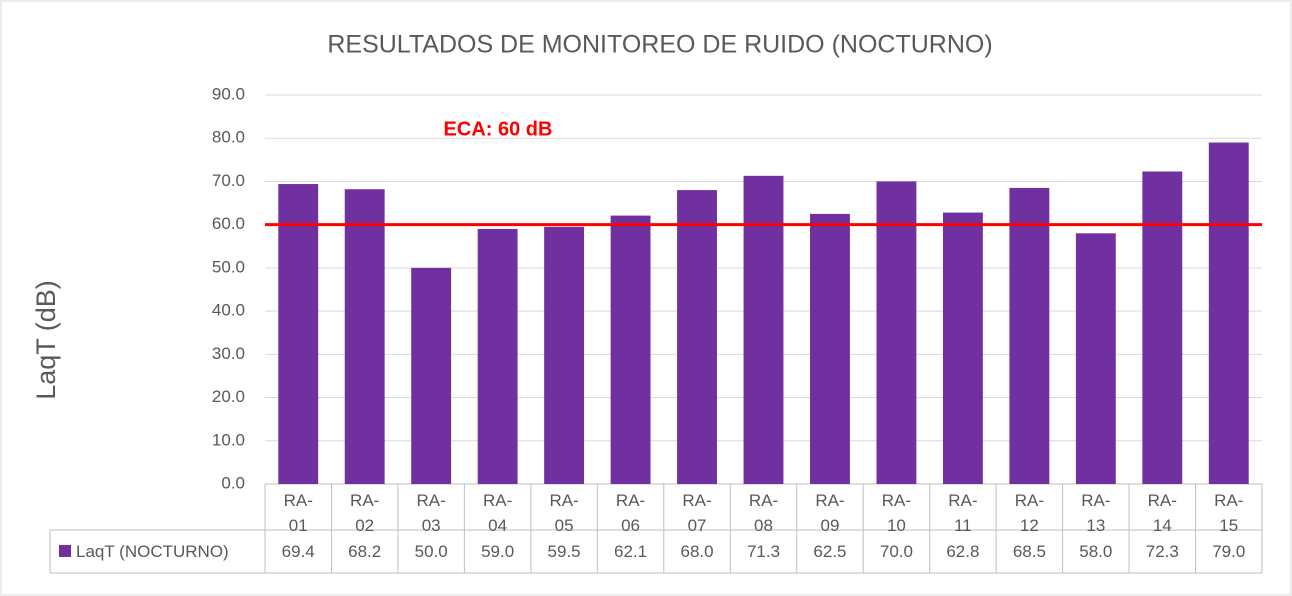  Describe the element at coordinates (763, 551) in the screenshot. I see `table-value: 71.3` at that location.